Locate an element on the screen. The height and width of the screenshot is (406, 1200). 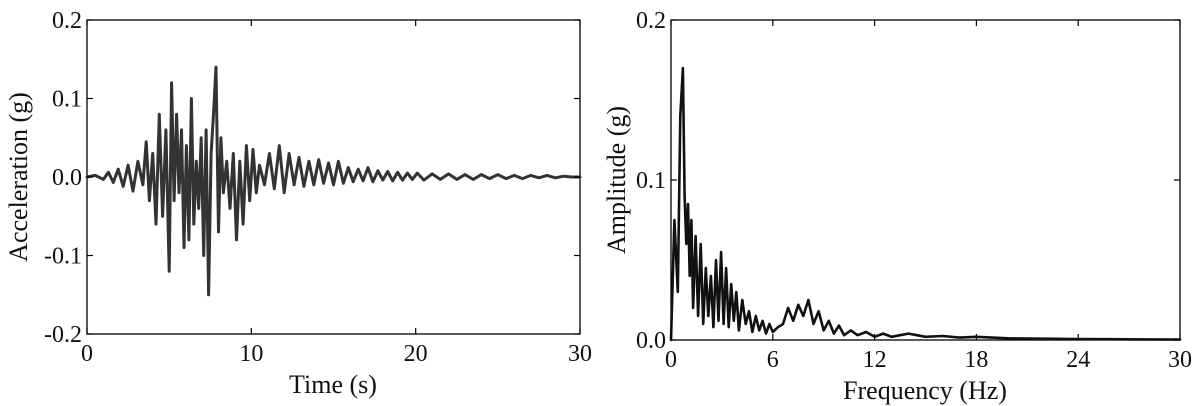
chart-right-x-tick-label: 12 is located at coordinates (875, 360).